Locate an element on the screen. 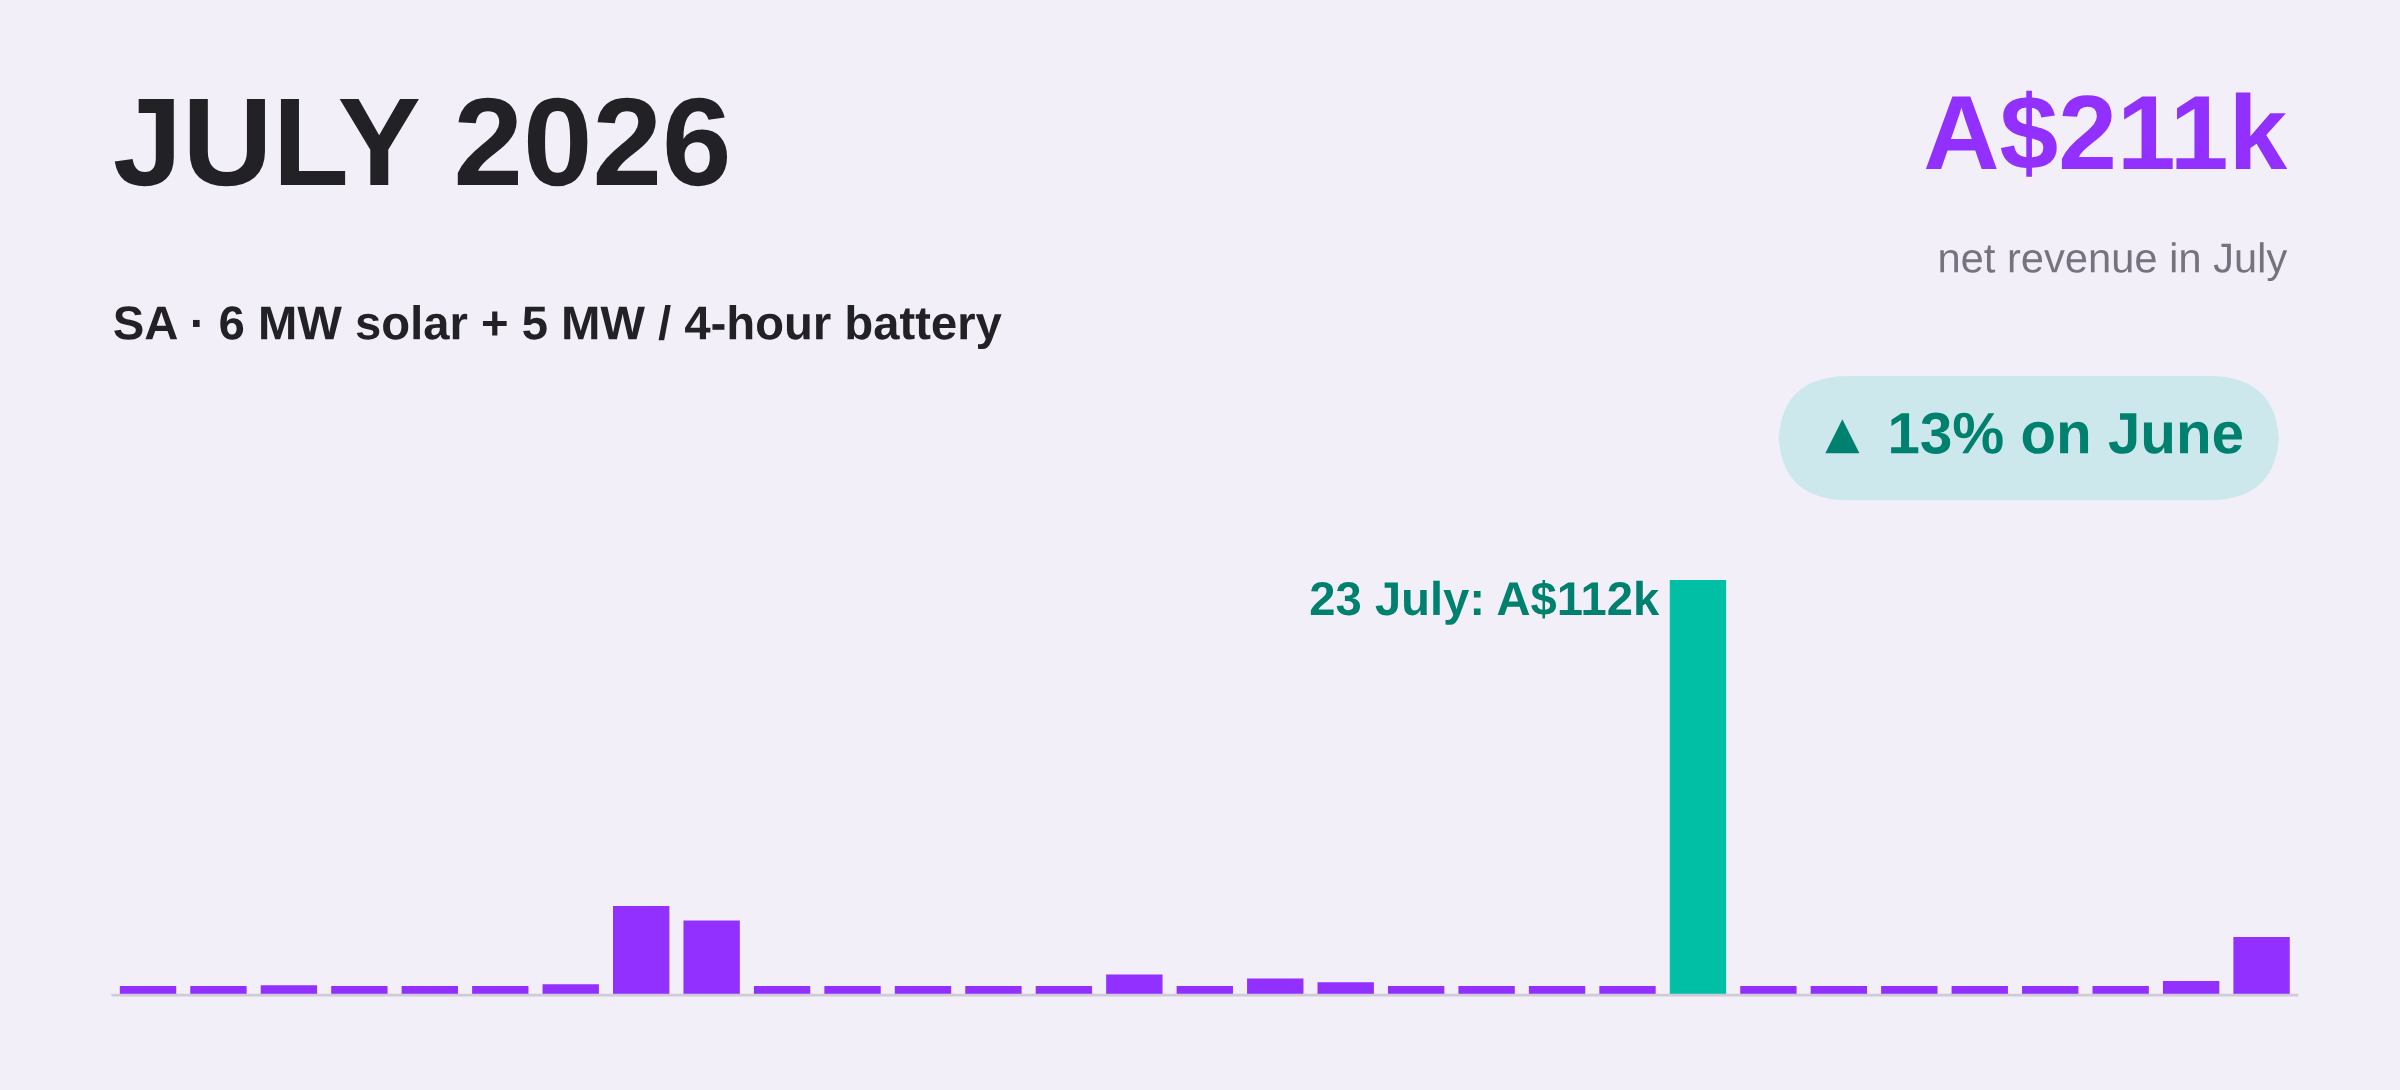 The width and height of the screenshot is (2400, 1090). text: A$211k is located at coordinates (2106, 133).